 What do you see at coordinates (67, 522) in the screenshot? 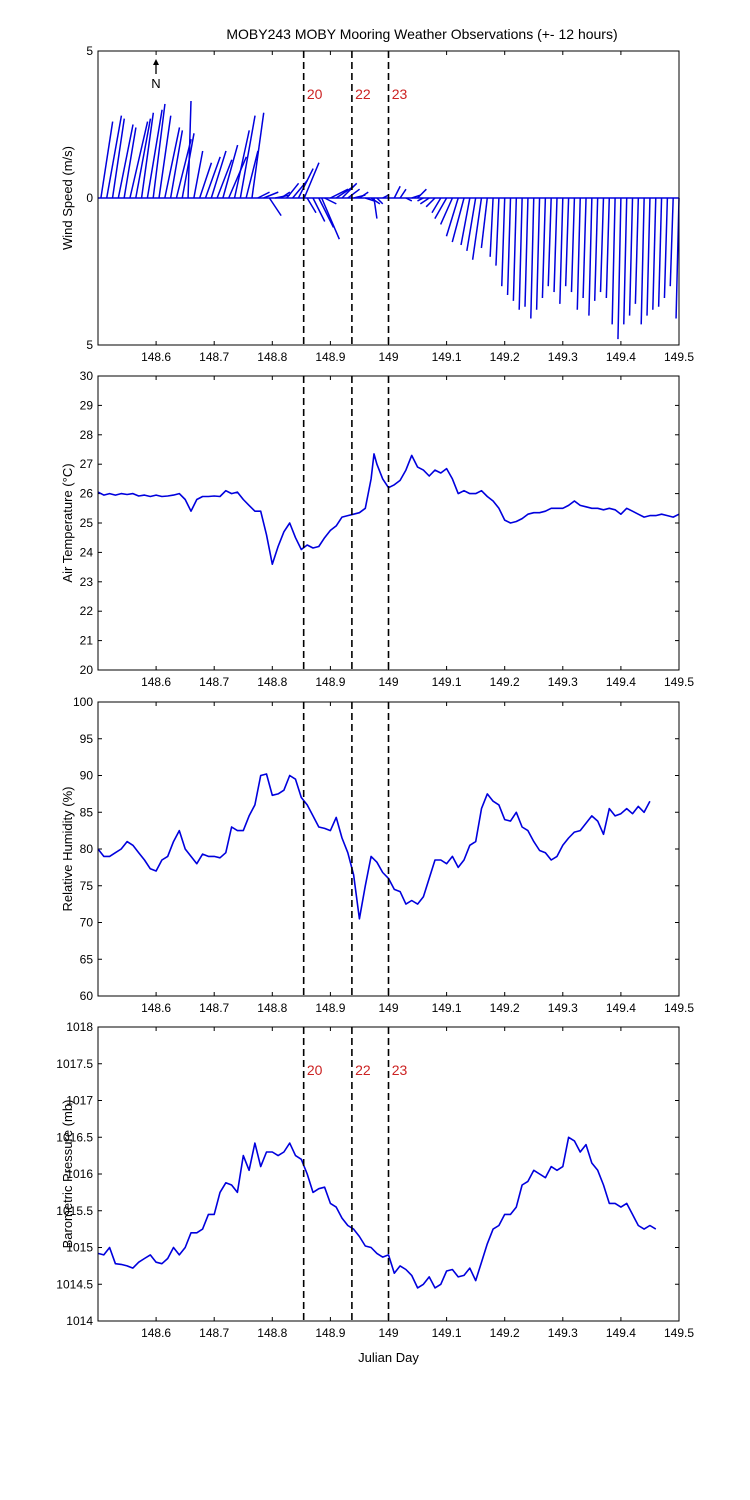
I see `y-axis-label: Air Temperature (°C)` at bounding box center [67, 522].